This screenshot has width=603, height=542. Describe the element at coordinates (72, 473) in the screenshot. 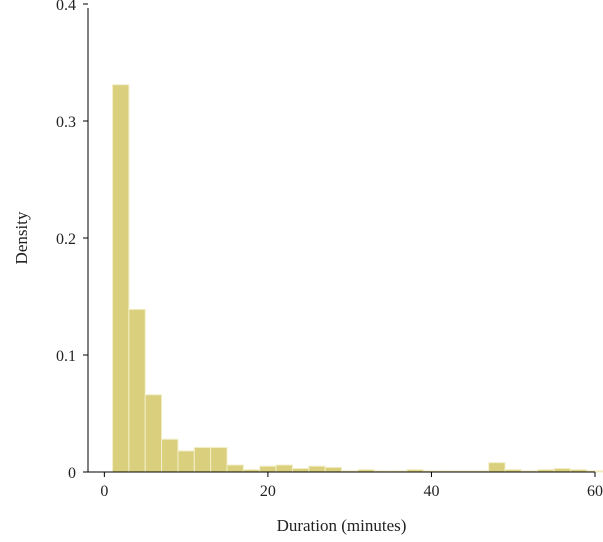

I see `y-tick-label: 0` at that location.